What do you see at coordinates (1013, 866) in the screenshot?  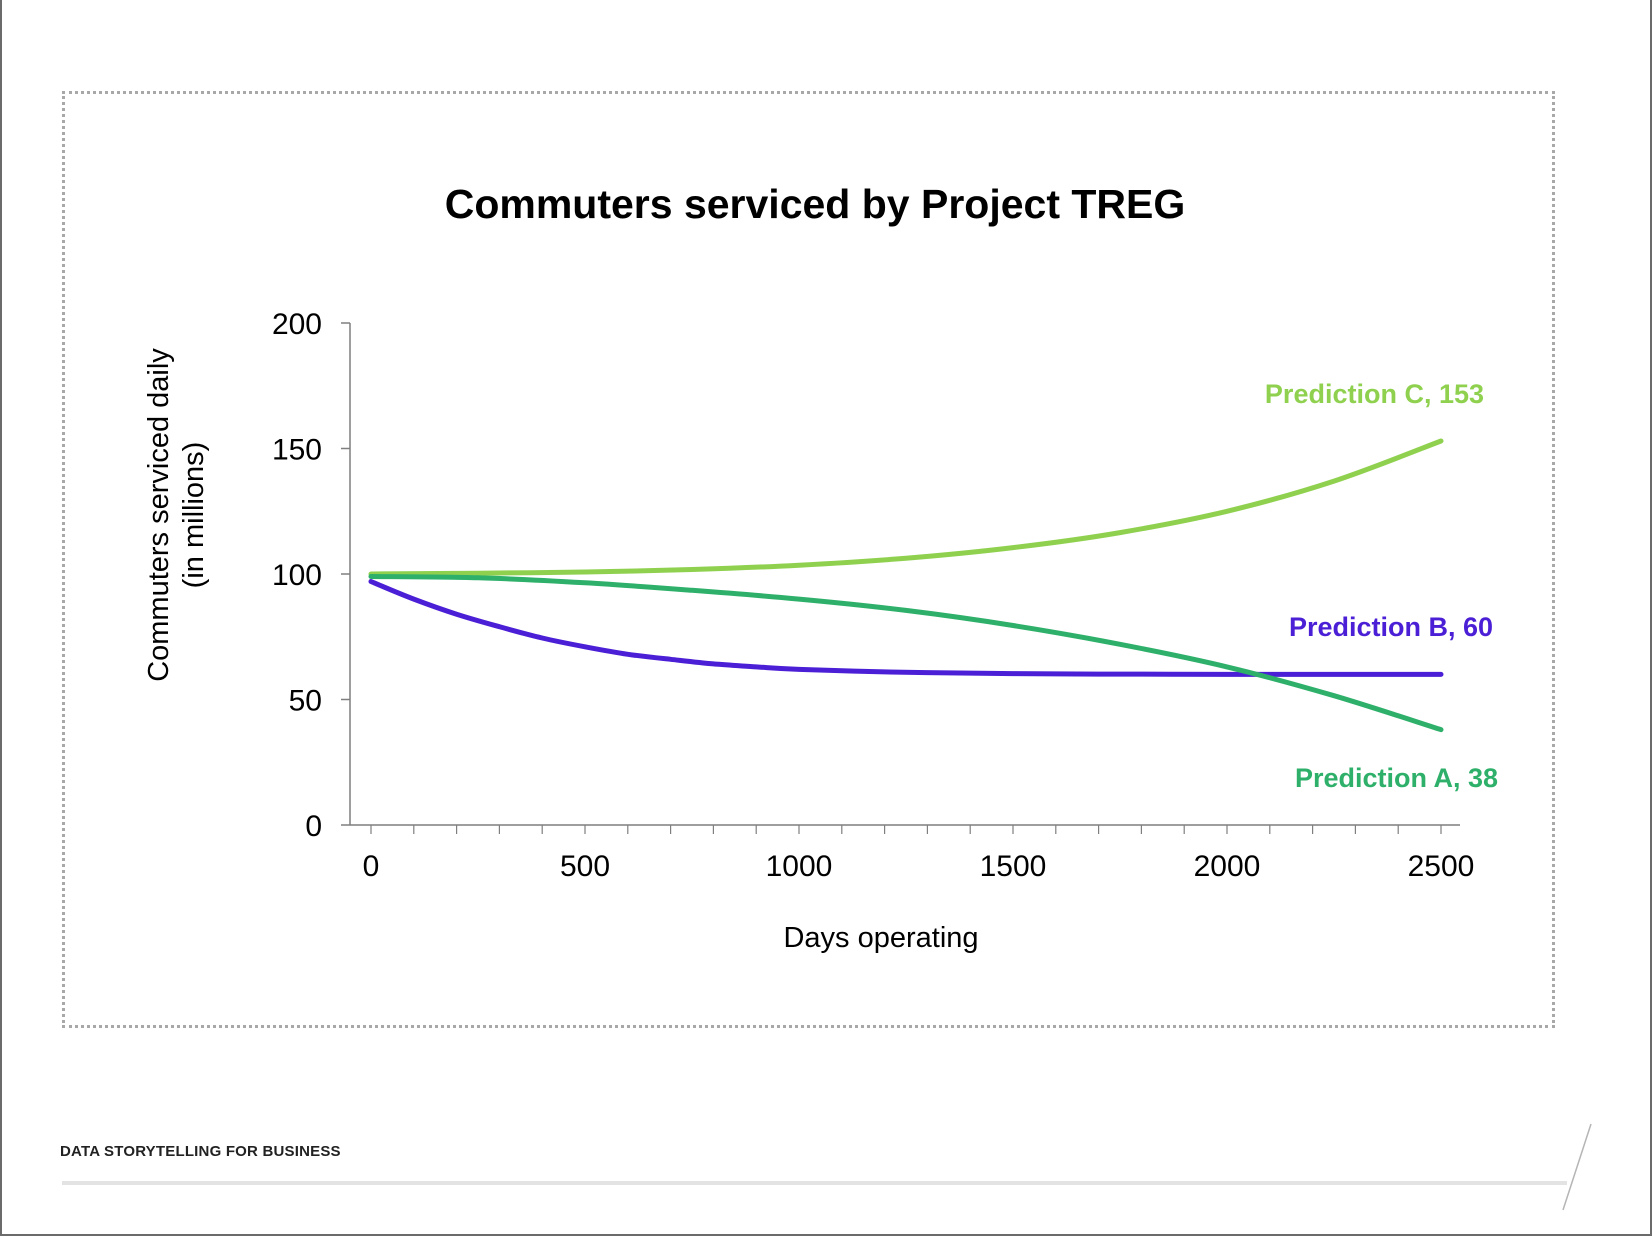 I see `x-tick-label: 1500` at bounding box center [1013, 866].